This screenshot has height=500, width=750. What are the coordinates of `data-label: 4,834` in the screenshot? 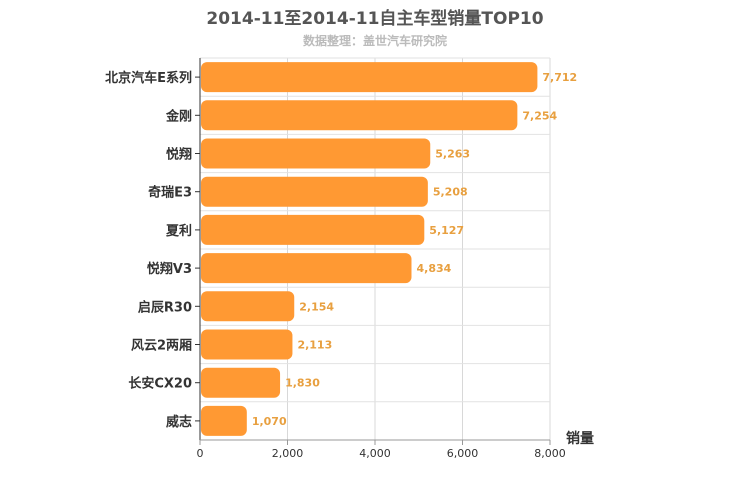 It's located at (433, 268).